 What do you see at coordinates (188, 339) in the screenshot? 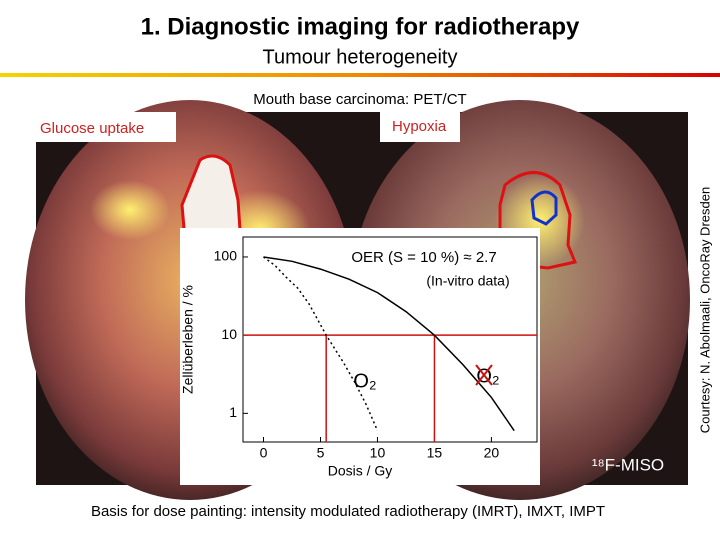
I see `y-axis-label: Zellüberleben / %` at bounding box center [188, 339].